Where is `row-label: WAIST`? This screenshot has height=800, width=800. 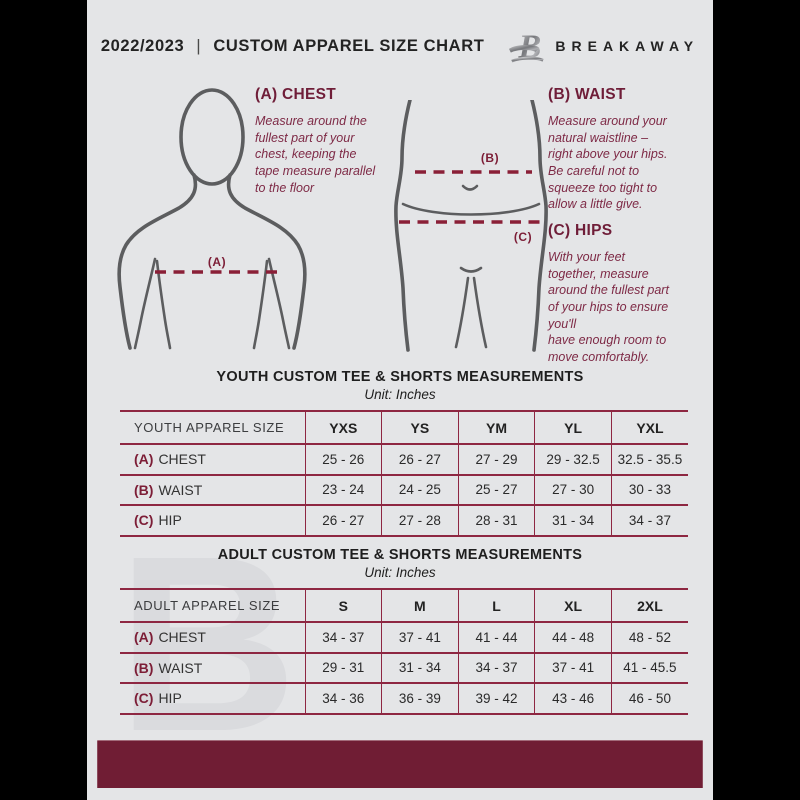
row-label: WAIST is located at coordinates (180, 667).